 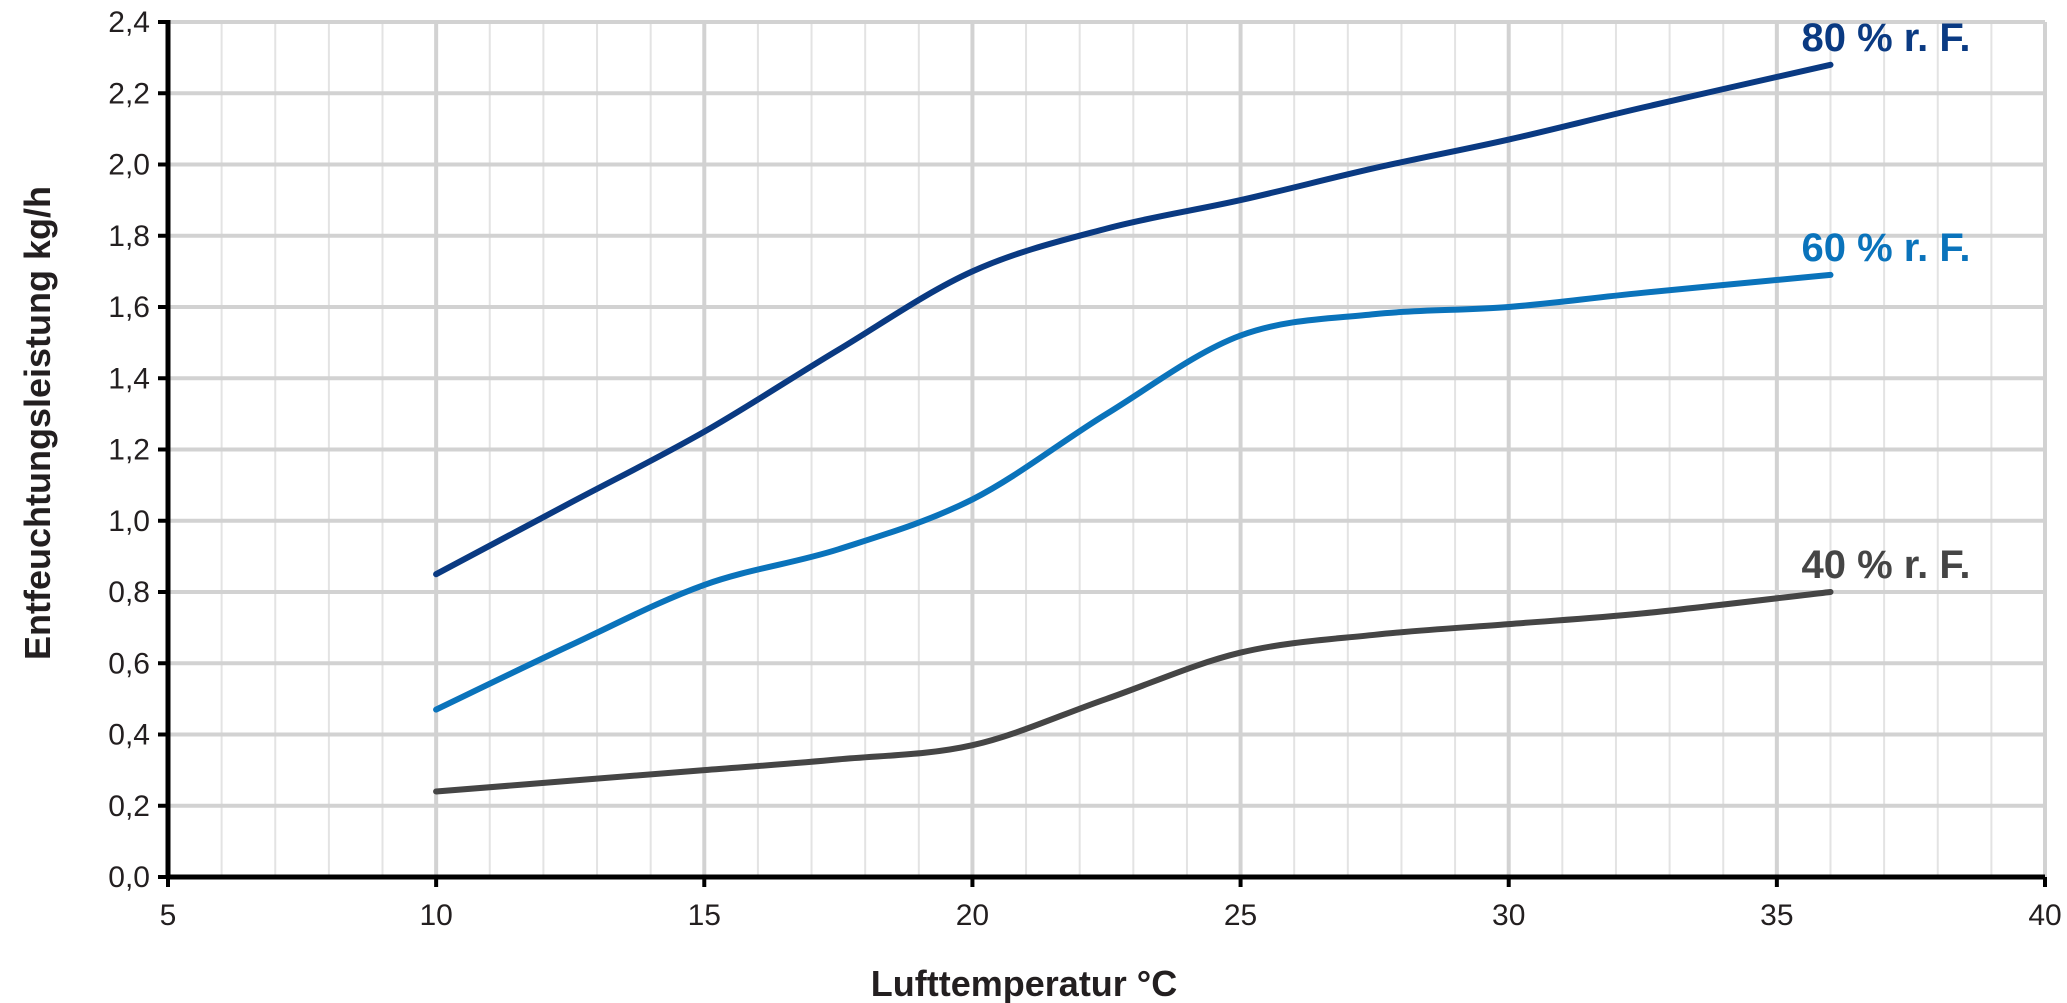 What do you see at coordinates (435, 915) in the screenshot?
I see `x-tick-label: 10` at bounding box center [435, 915].